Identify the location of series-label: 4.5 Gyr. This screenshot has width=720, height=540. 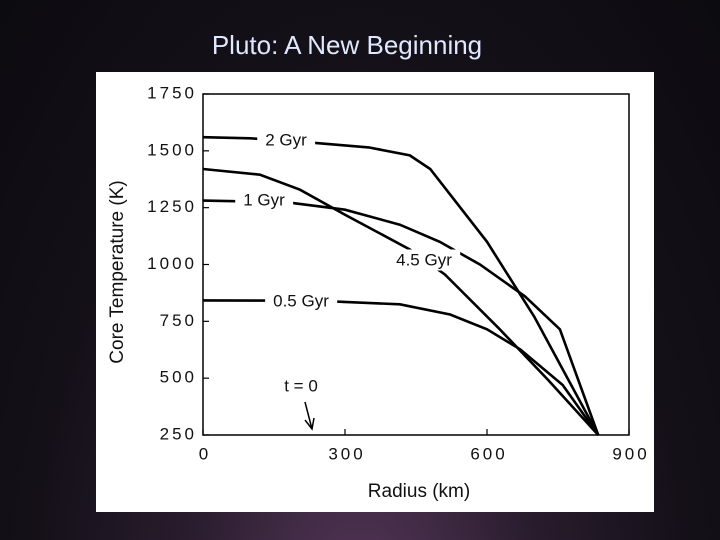
(424, 259).